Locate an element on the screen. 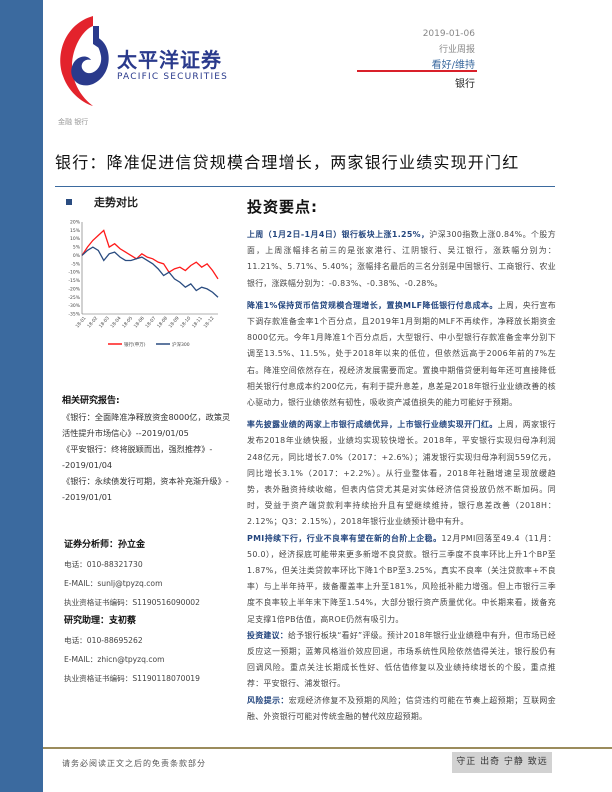 Image resolution: width=612 pixels, height=792 pixels. related-heading: 相关研究报告: is located at coordinates (91, 401).